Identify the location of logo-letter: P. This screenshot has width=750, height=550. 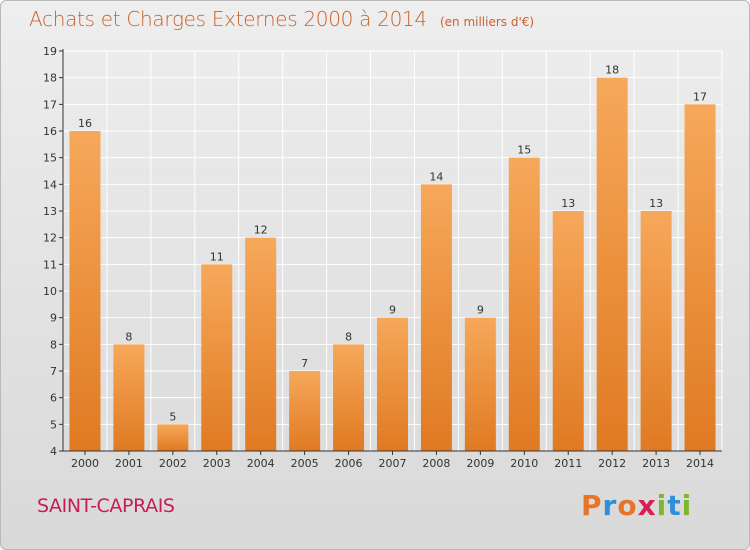
(592, 505).